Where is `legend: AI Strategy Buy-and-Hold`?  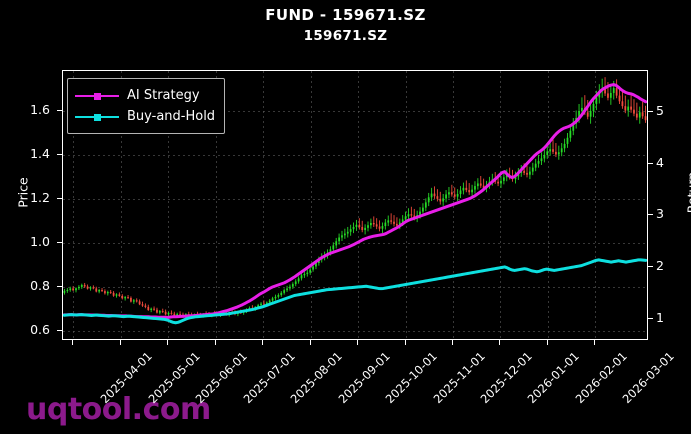
legend: AI Strategy Buy-and-Hold is located at coordinates (146, 106).